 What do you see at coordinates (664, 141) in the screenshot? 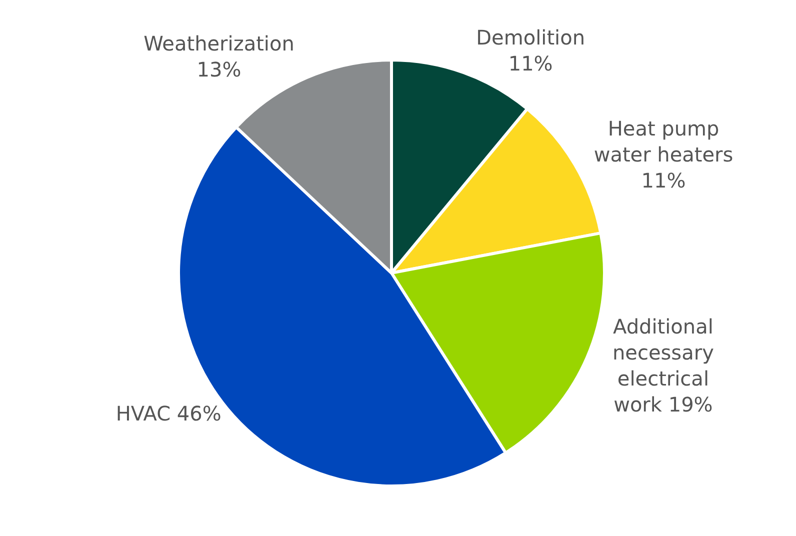
I see `slice-label: Heat pump water heaters` at bounding box center [664, 141].